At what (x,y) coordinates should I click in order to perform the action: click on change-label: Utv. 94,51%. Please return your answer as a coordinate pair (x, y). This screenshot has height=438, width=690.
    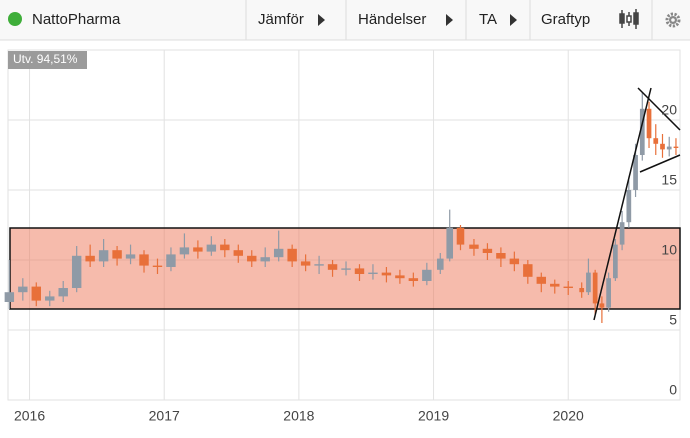
    Looking at the image, I should click on (45, 59).